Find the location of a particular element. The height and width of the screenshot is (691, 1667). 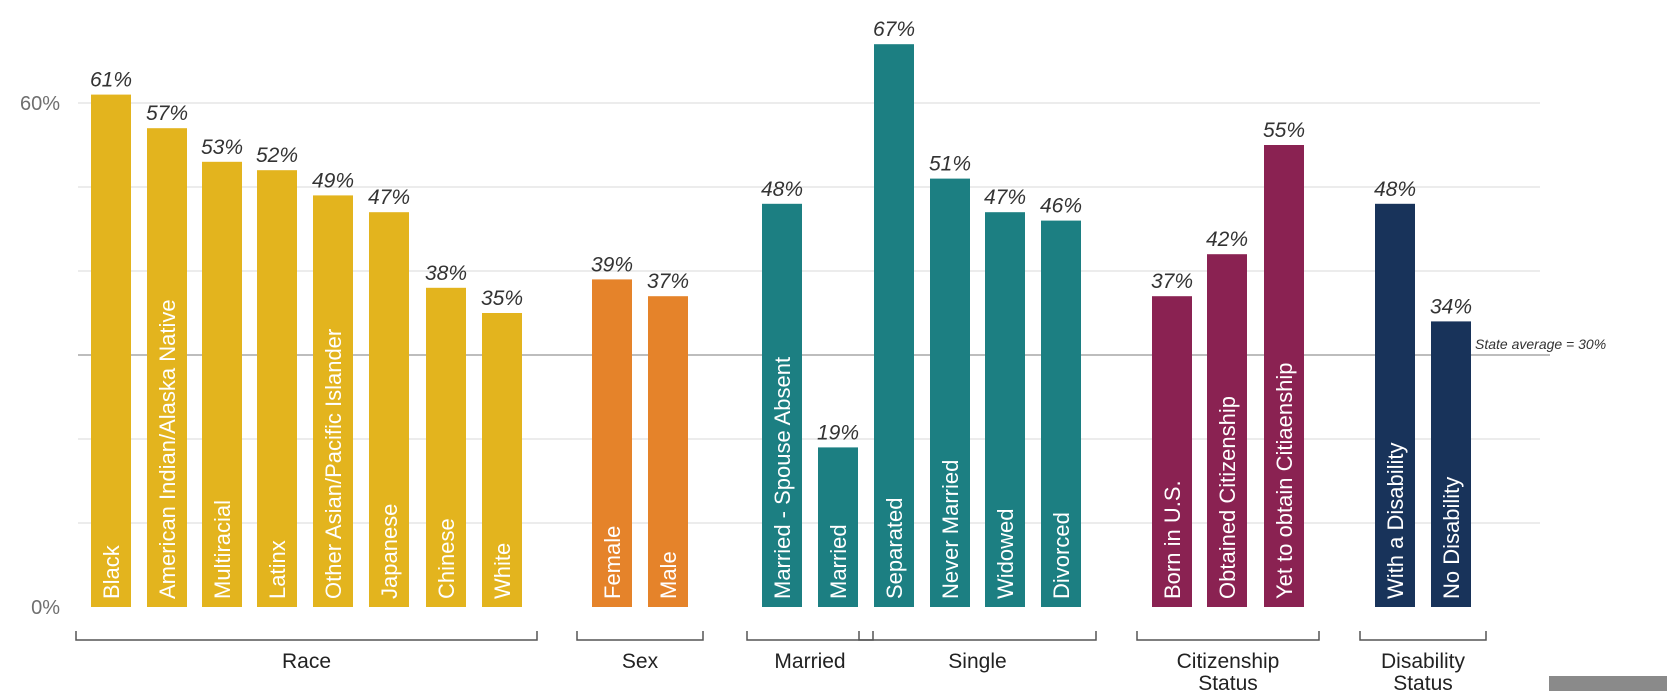

bar-category-label: Divorced is located at coordinates (1061, 555).